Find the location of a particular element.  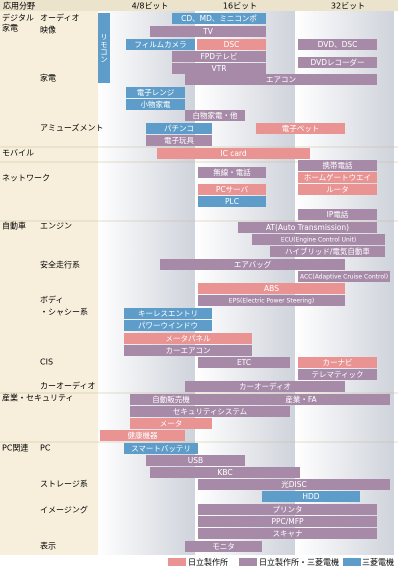

bar-label: USB is located at coordinates (195, 460).